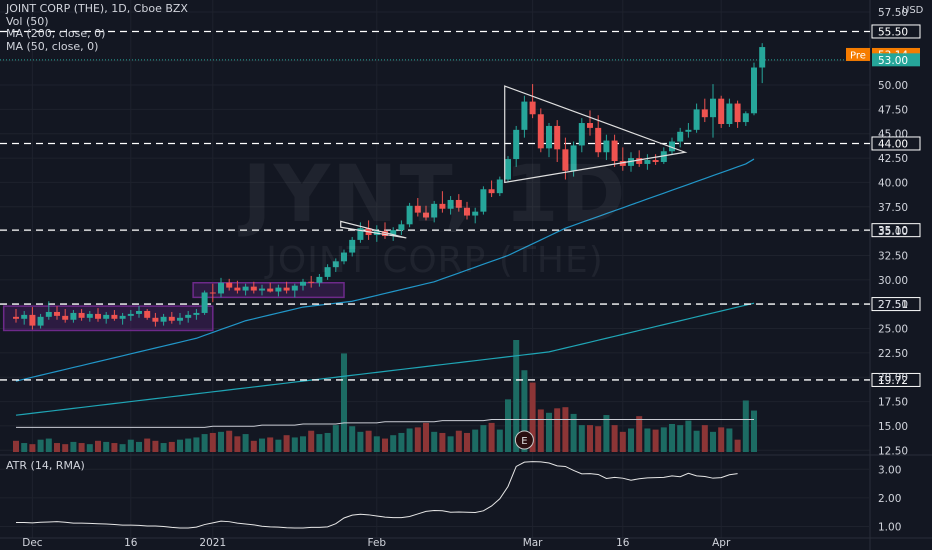 The height and width of the screenshot is (550, 932). Describe the element at coordinates (45, 465) in the screenshot. I see `legend-atr: ATR (14, RMA)` at that location.